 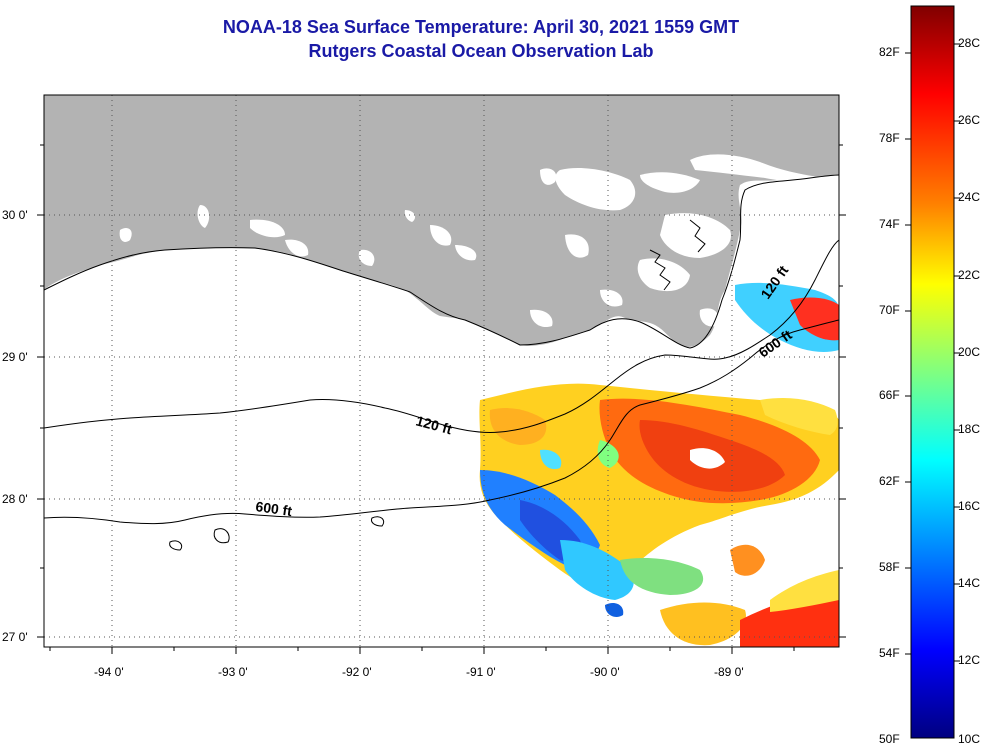 I want to click on lon-label-93: -93 0', so click(x=233, y=672).